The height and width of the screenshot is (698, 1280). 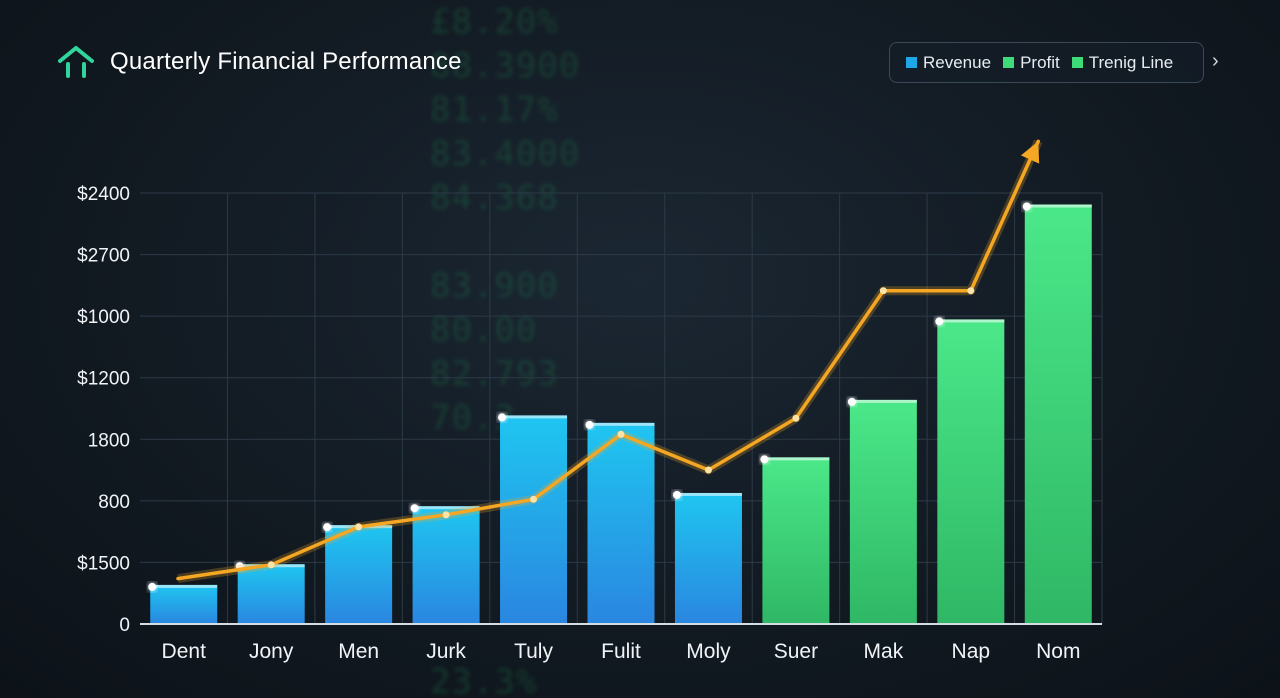 I want to click on bg-number: 23.3%, so click(x=484, y=680).